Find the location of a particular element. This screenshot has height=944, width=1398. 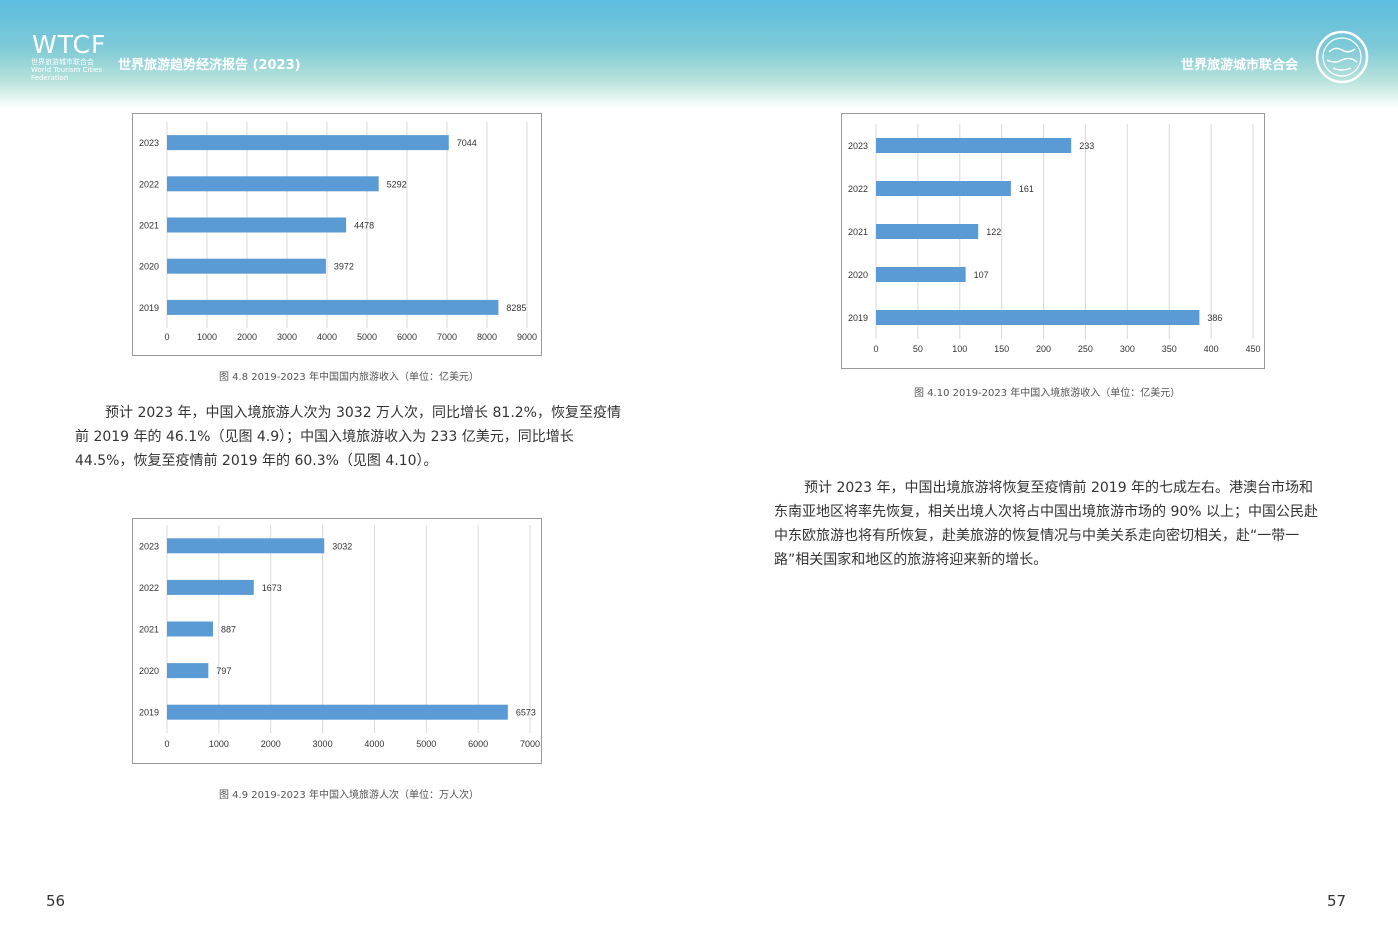

data-label: 161 is located at coordinates (1026, 189).